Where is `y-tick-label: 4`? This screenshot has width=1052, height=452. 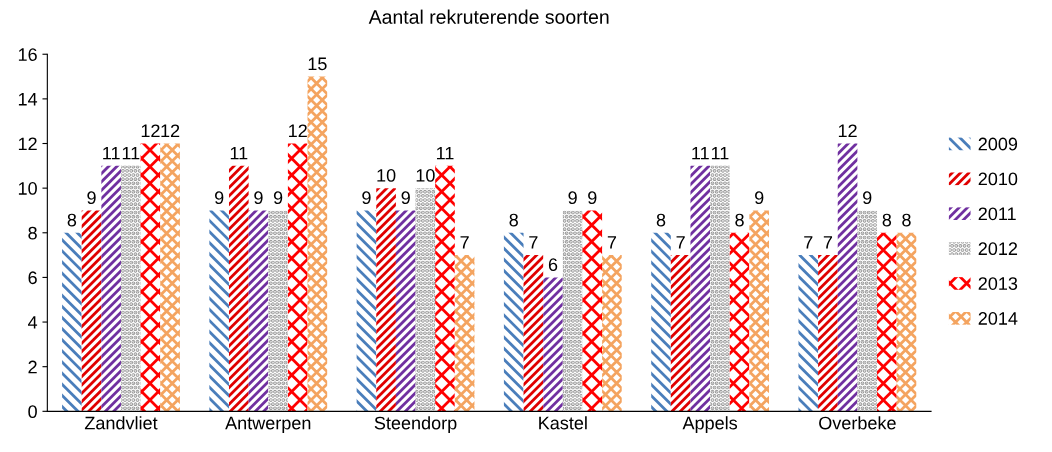 y-tick-label: 4 is located at coordinates (32, 322).